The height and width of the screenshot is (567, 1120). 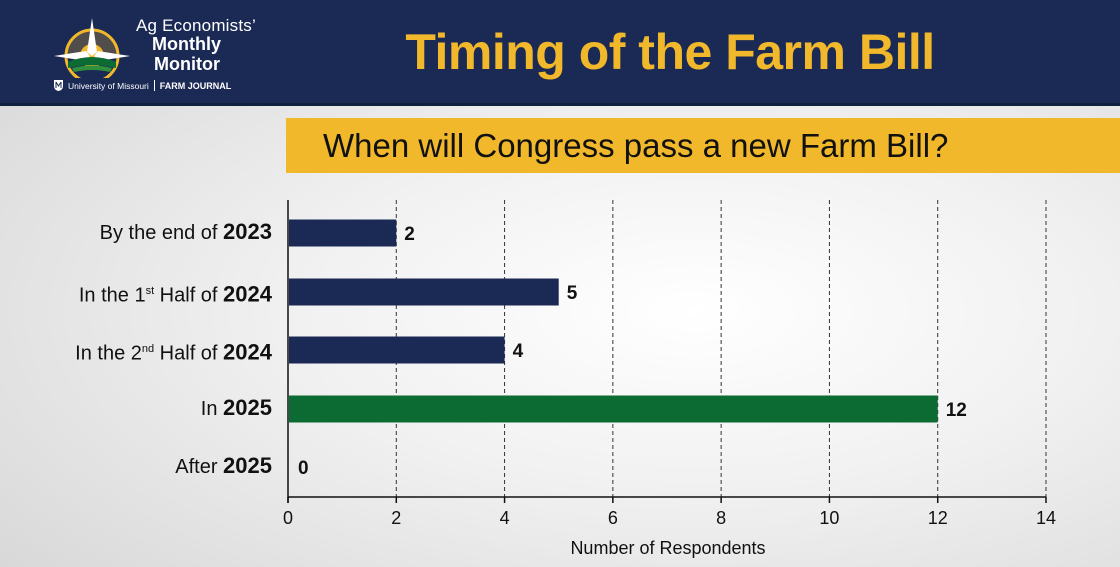 What do you see at coordinates (303, 468) in the screenshot?
I see `bar-value-label-5: 0` at bounding box center [303, 468].